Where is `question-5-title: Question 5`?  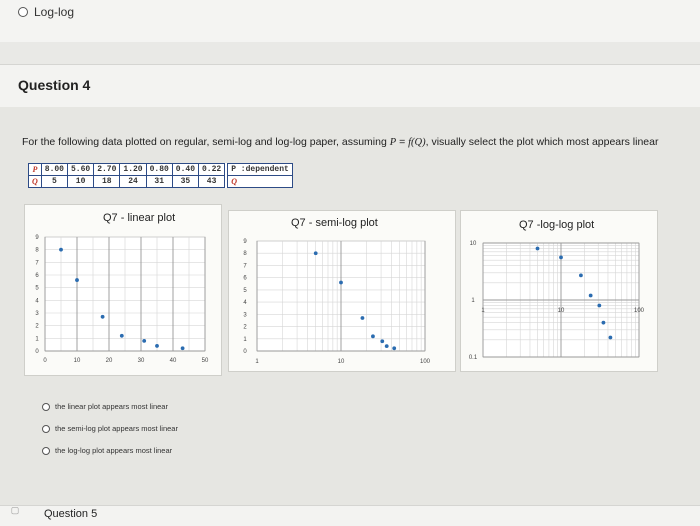
question-5-title: Question 5 is located at coordinates (71, 514).